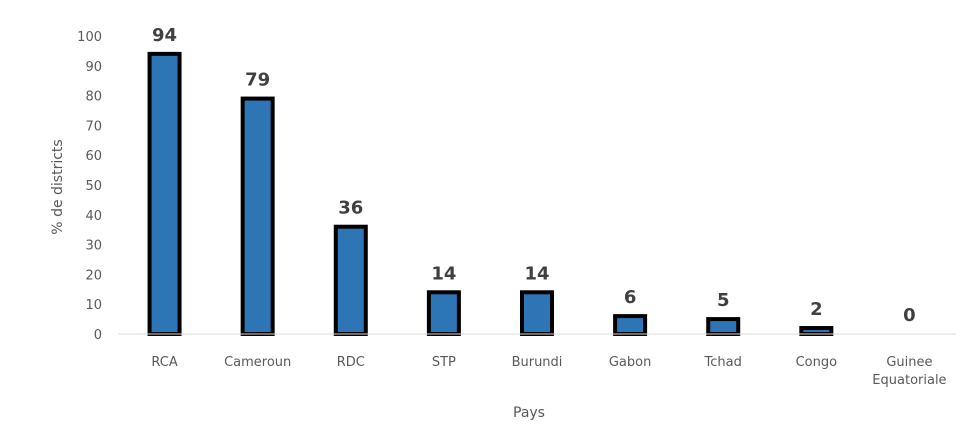  I want to click on category-label: Congo, so click(817, 362).